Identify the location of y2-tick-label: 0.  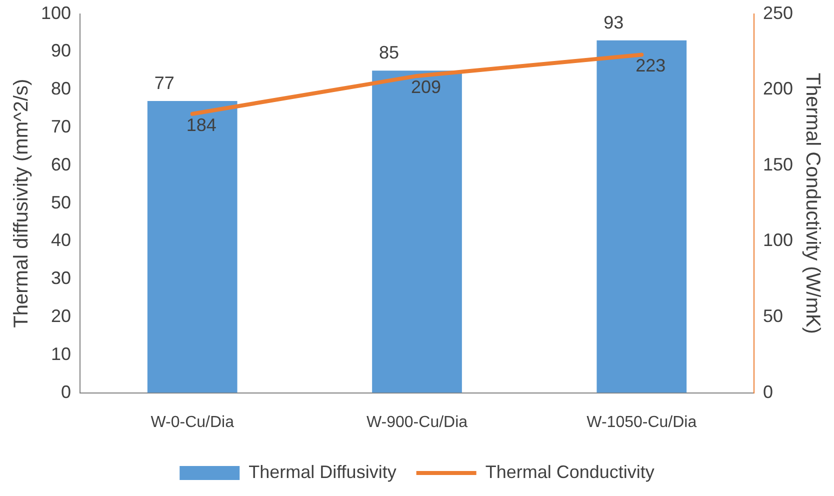
(767, 392).